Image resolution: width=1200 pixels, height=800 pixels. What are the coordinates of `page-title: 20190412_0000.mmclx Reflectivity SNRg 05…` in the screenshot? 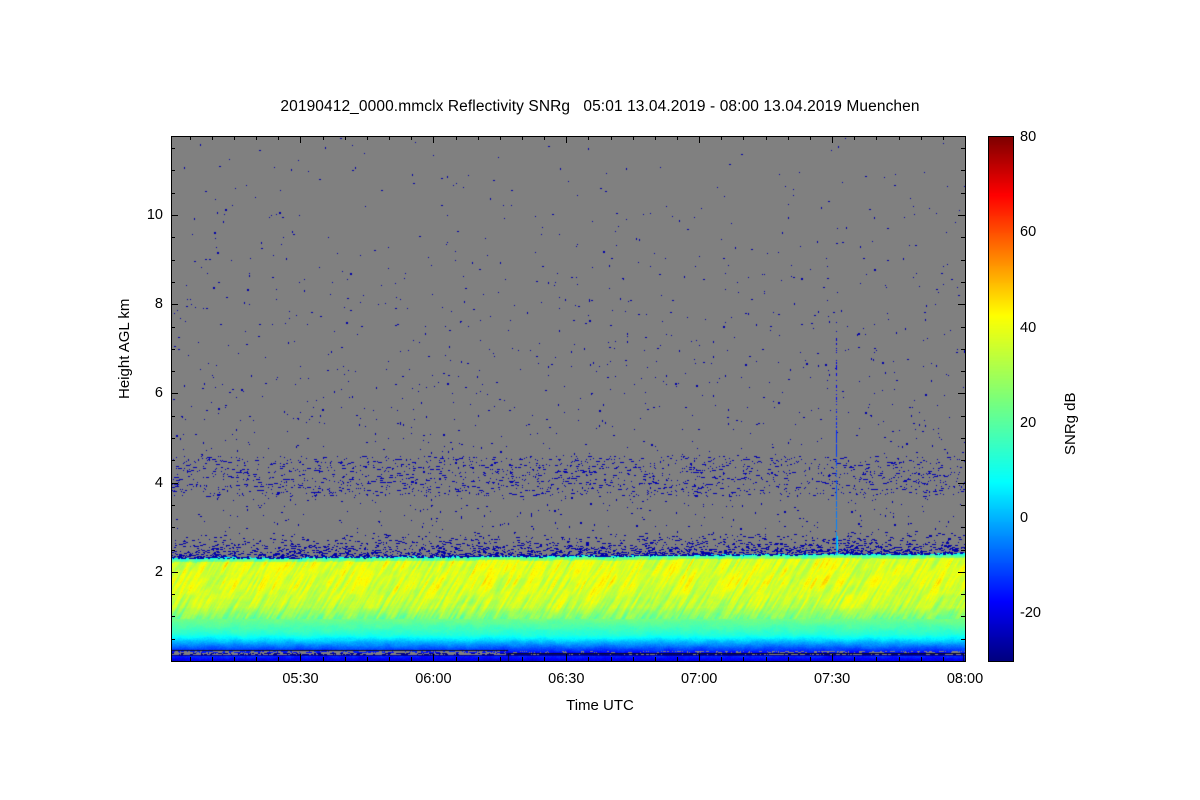 It's located at (600, 106).